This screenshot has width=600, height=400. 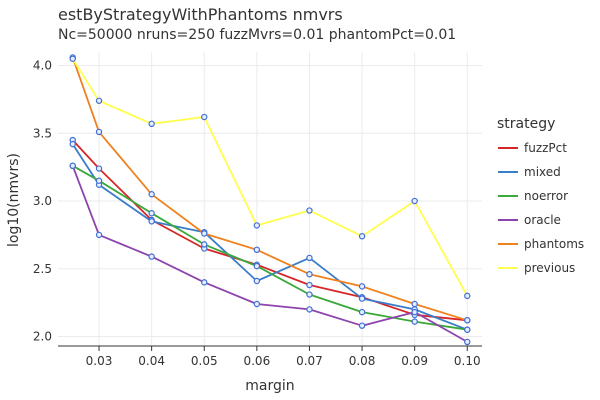 What do you see at coordinates (256, 361) in the screenshot?
I see `x-tick-label: 0.06` at bounding box center [256, 361].